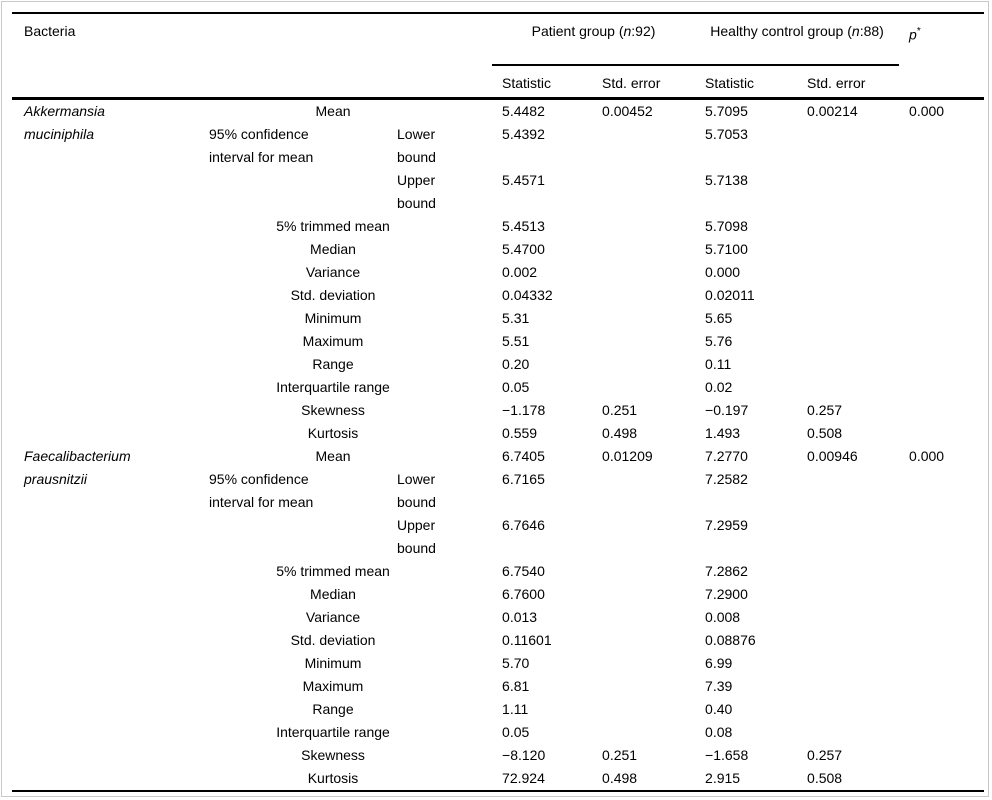 This screenshot has height=800, width=992. What do you see at coordinates (523, 248) in the screenshot?
I see `value-cell: 5.4700` at bounding box center [523, 248].